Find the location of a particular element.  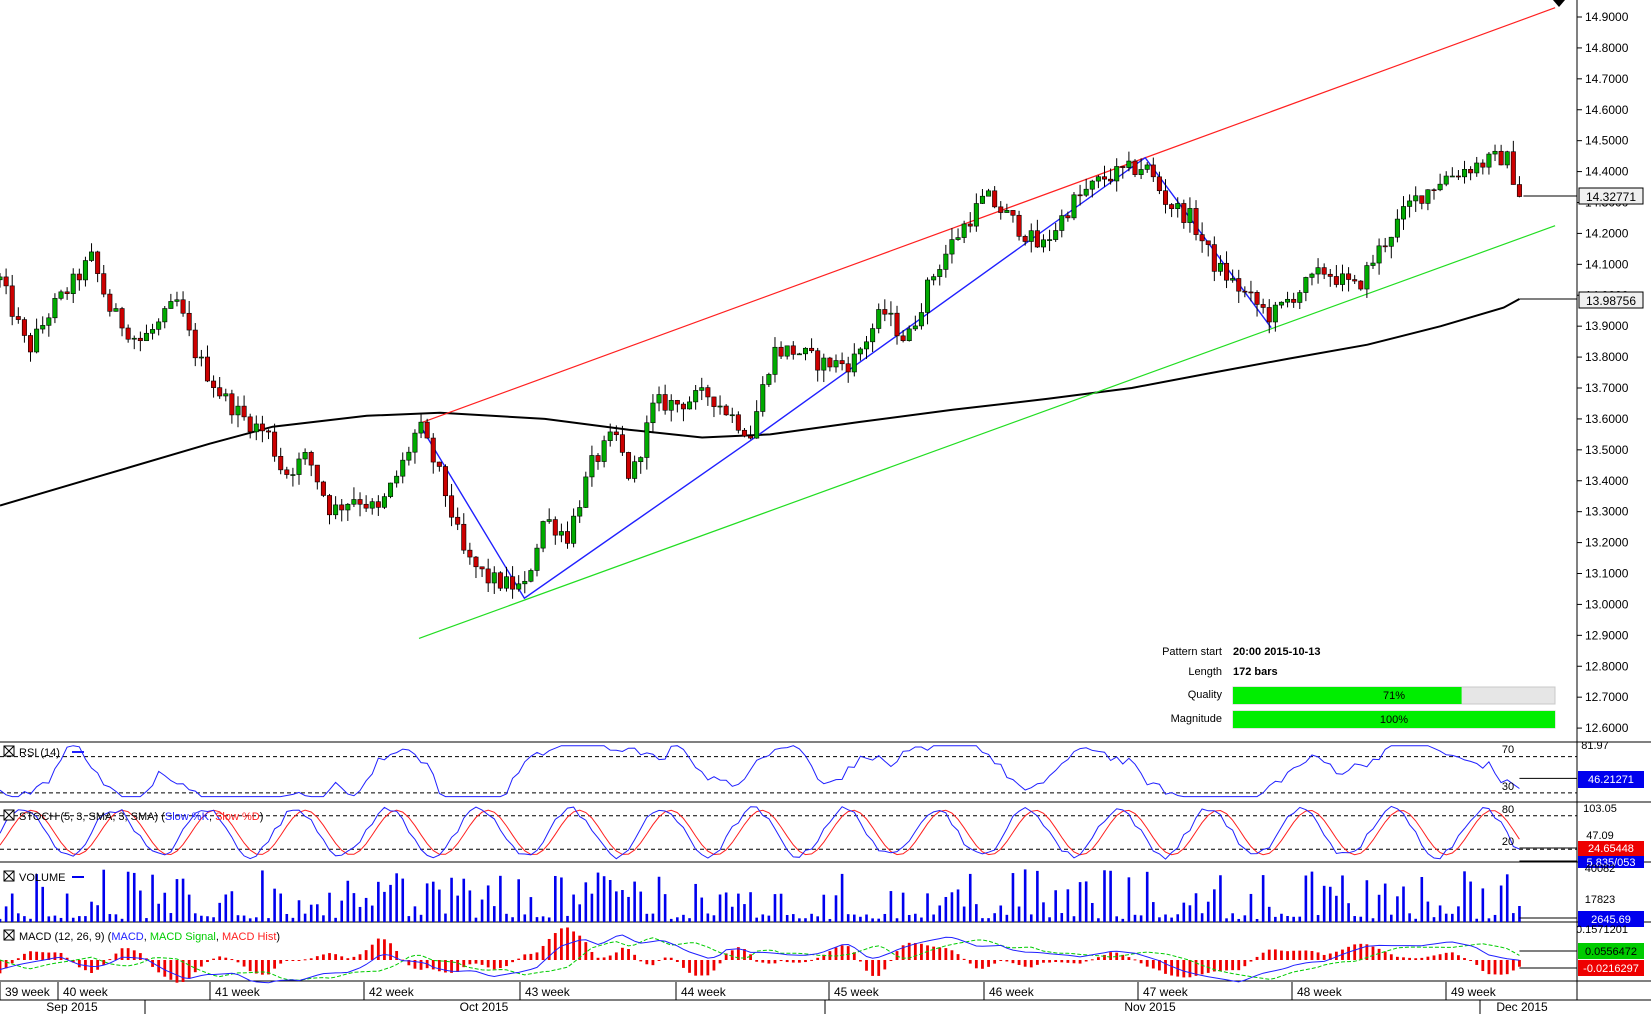

quality-value: 71% is located at coordinates (1394, 696).